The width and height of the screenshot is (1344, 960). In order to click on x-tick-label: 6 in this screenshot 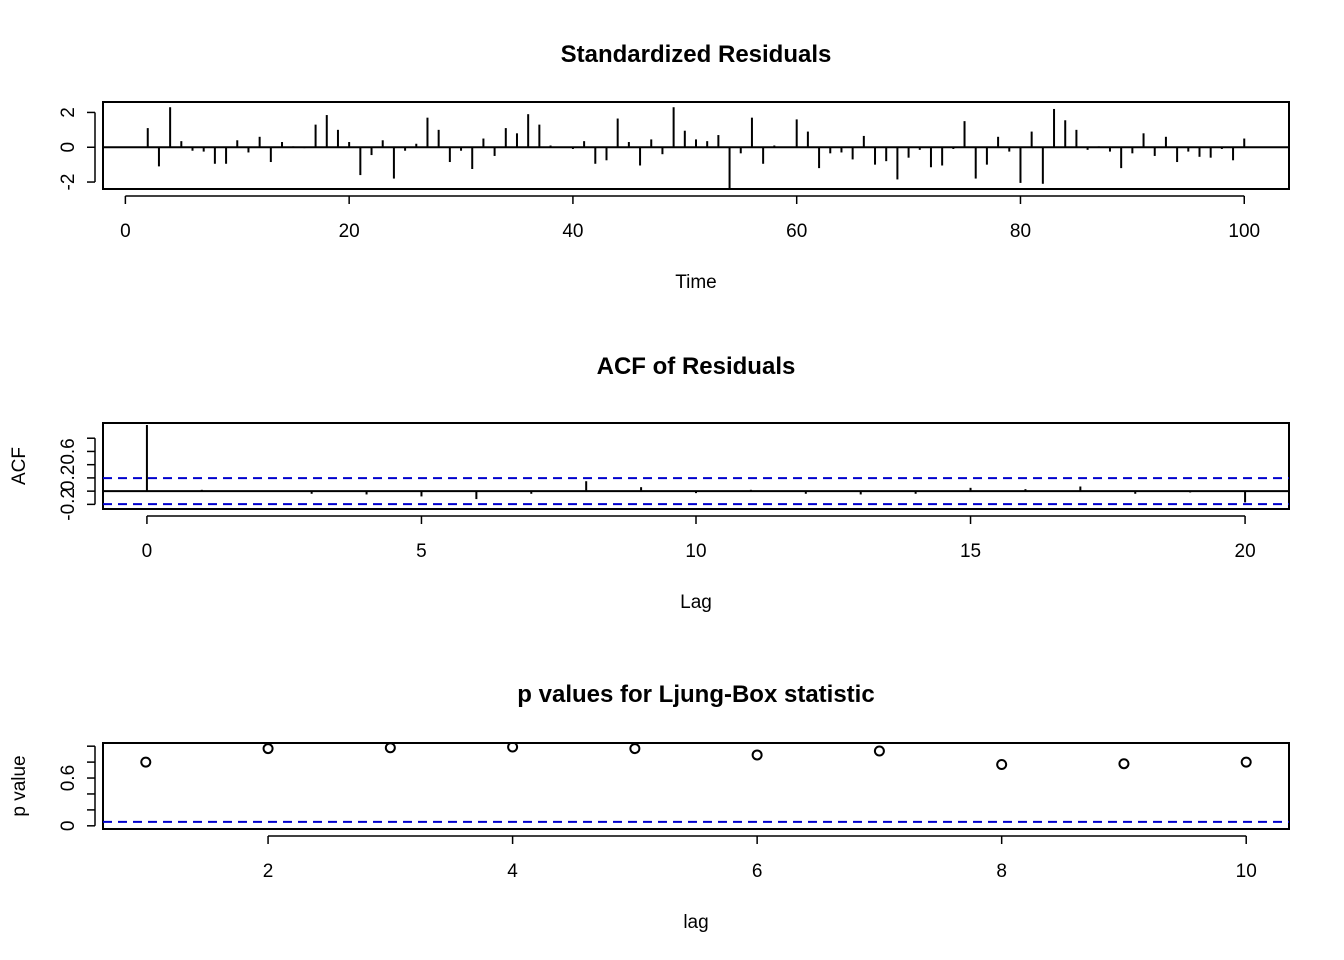, I will do `click(757, 871)`.